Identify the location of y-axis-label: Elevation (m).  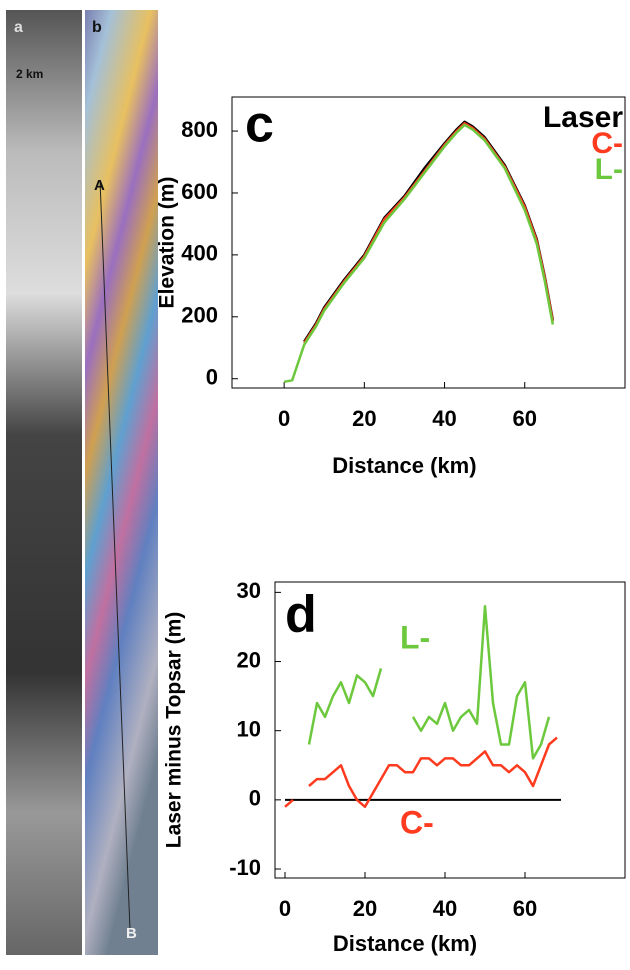
(167, 243).